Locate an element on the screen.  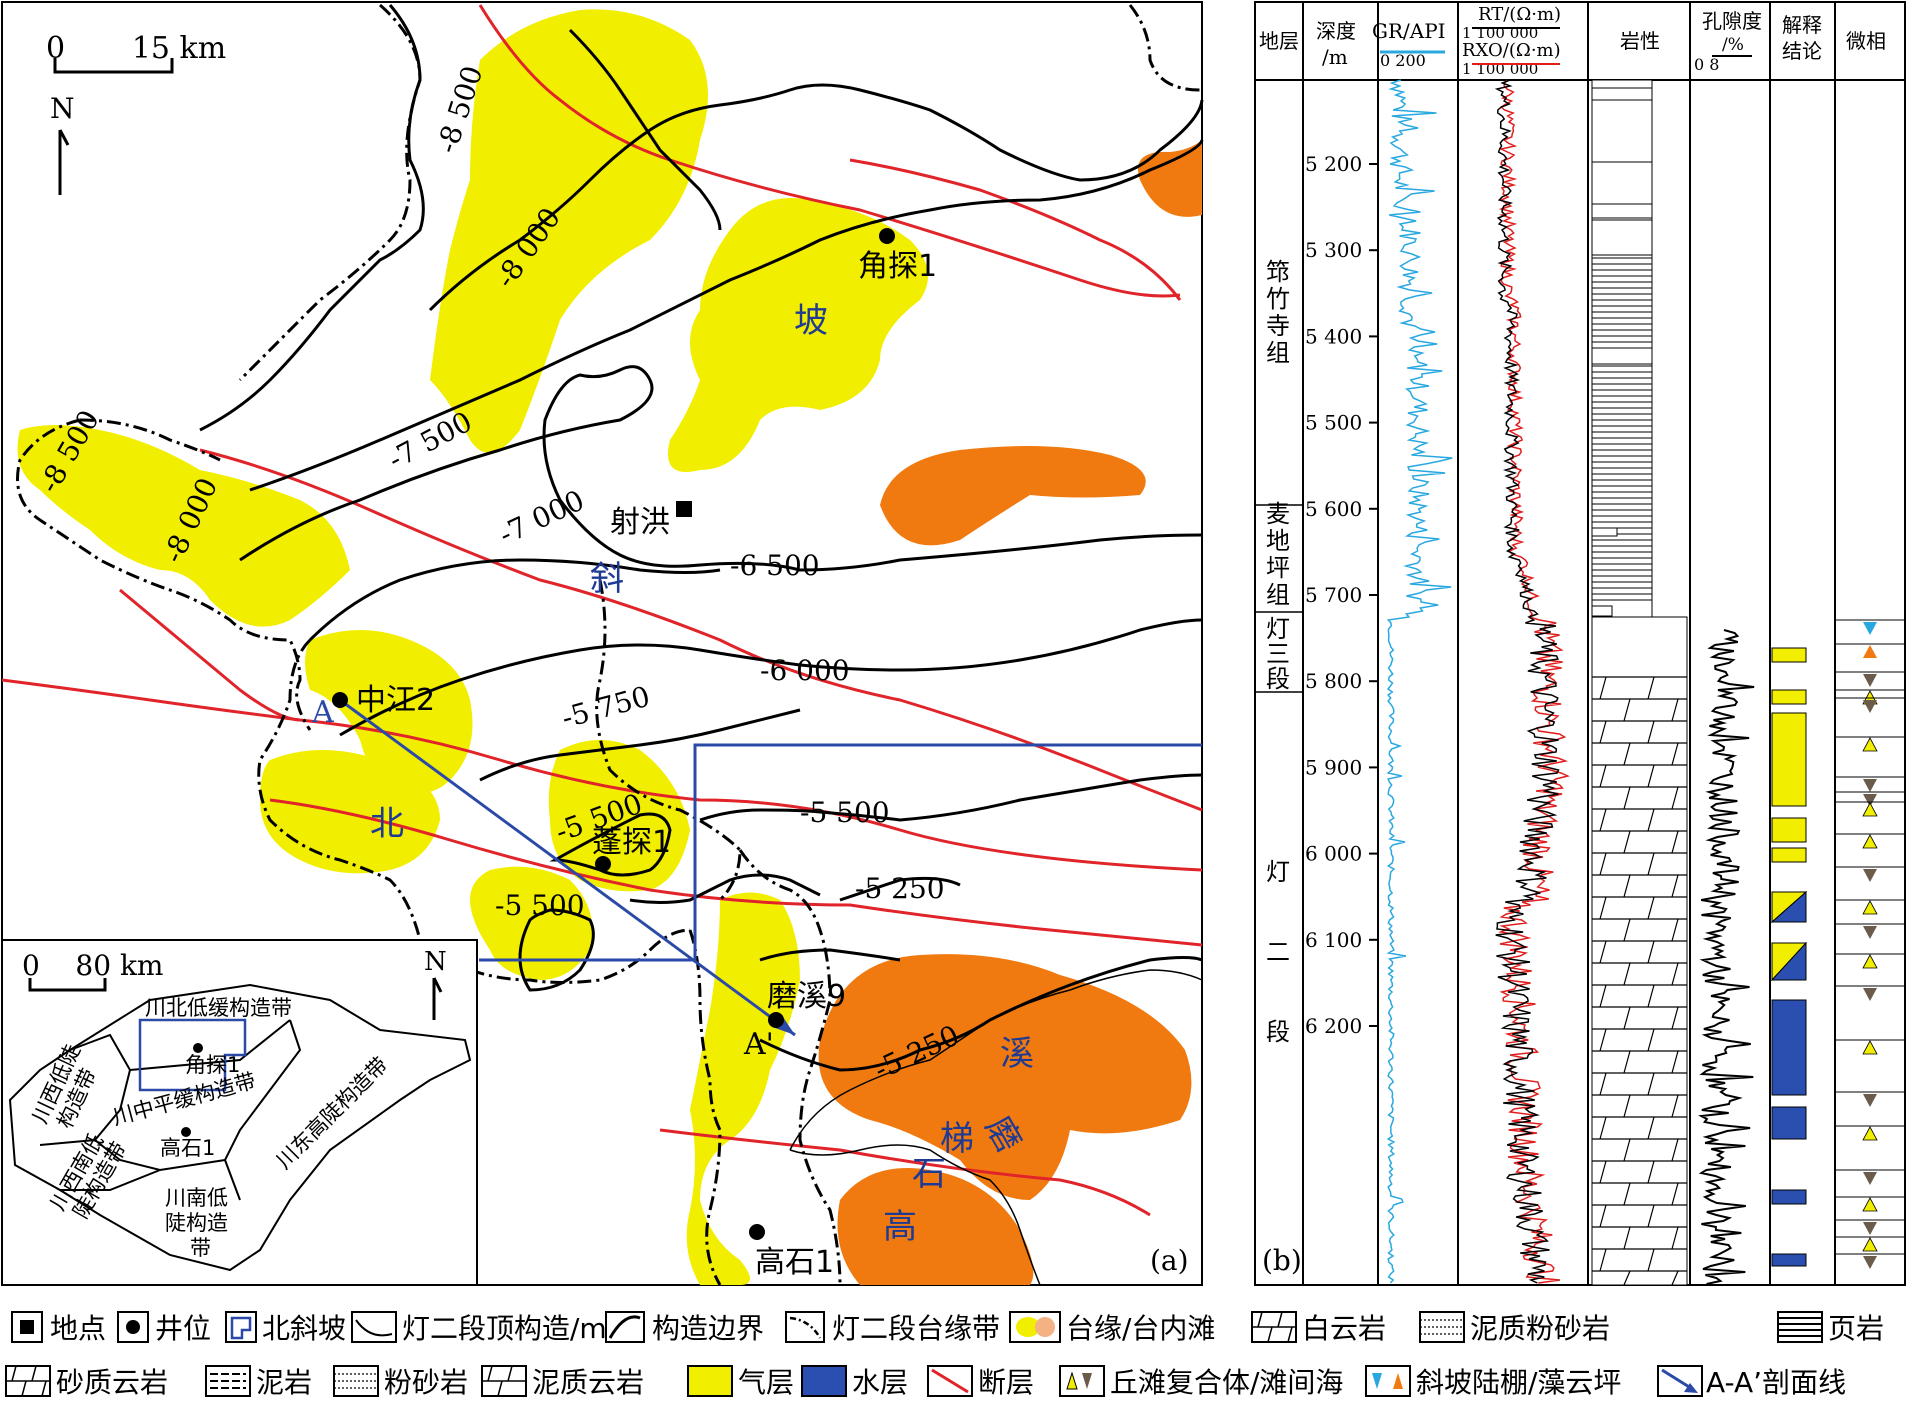
depth-tick-label: 6 200 is located at coordinates (1333, 1026).